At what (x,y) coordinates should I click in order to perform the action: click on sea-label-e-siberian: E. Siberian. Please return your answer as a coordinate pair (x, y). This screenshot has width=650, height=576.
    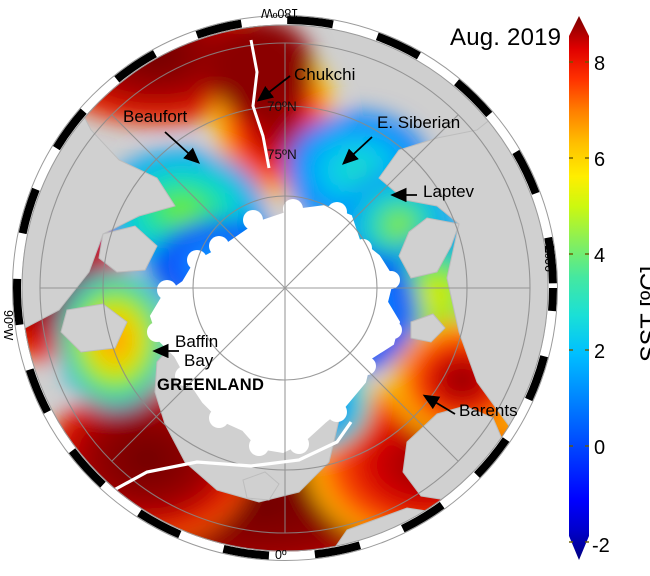
    Looking at the image, I should click on (419, 122).